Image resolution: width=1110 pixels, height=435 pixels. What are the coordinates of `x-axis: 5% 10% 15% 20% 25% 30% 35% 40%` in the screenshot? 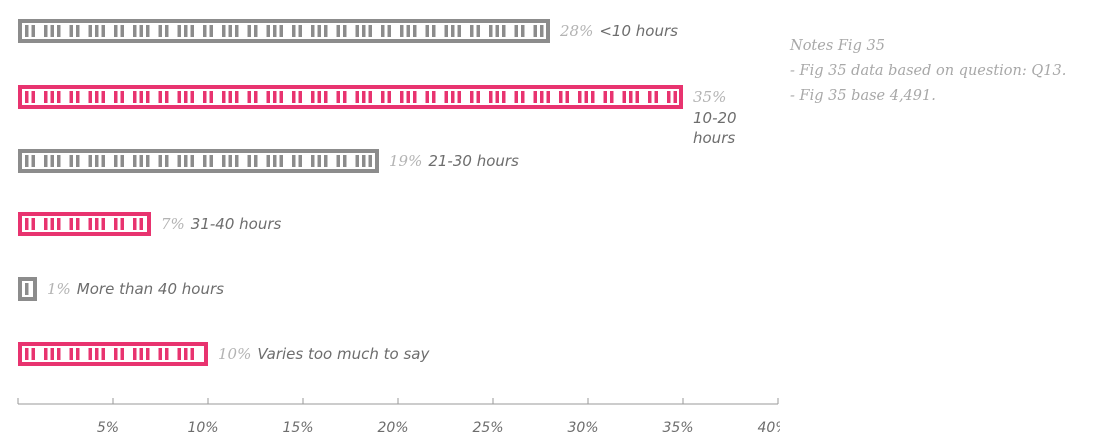 It's located at (398, 416).